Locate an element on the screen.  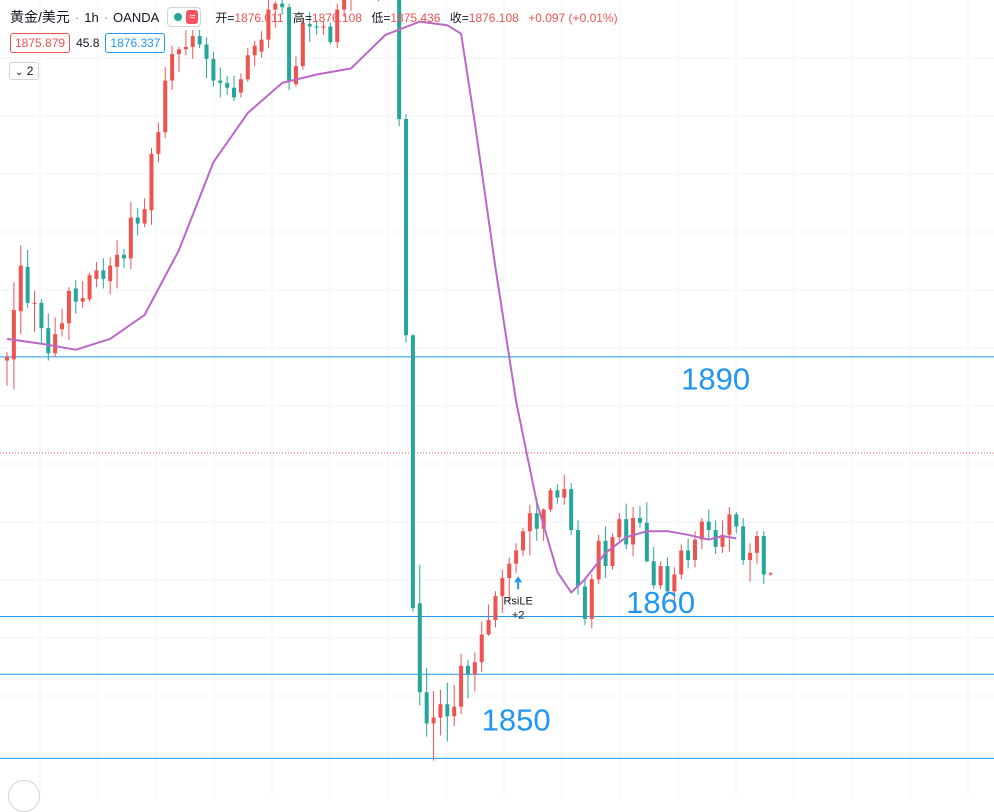
indicators-toggle-button: ⌄ 2 is located at coordinates (24, 71).